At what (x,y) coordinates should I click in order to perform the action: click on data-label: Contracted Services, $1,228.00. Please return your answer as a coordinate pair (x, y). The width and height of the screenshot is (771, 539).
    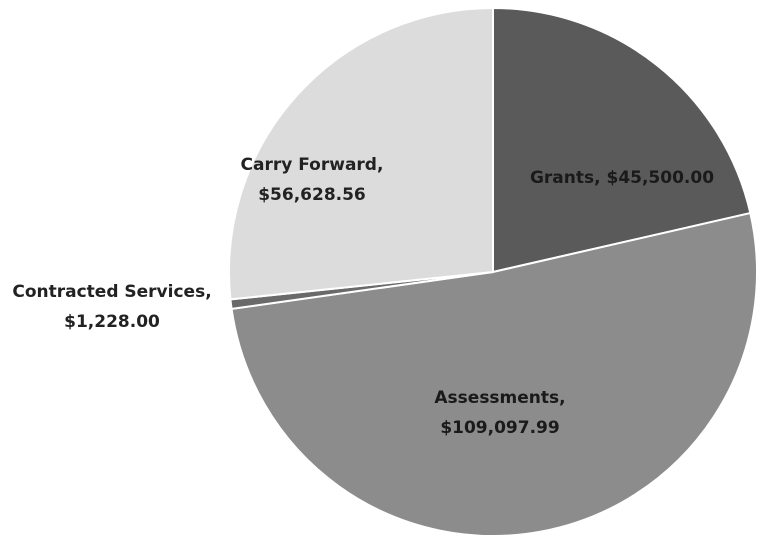
    Looking at the image, I should click on (111, 307).